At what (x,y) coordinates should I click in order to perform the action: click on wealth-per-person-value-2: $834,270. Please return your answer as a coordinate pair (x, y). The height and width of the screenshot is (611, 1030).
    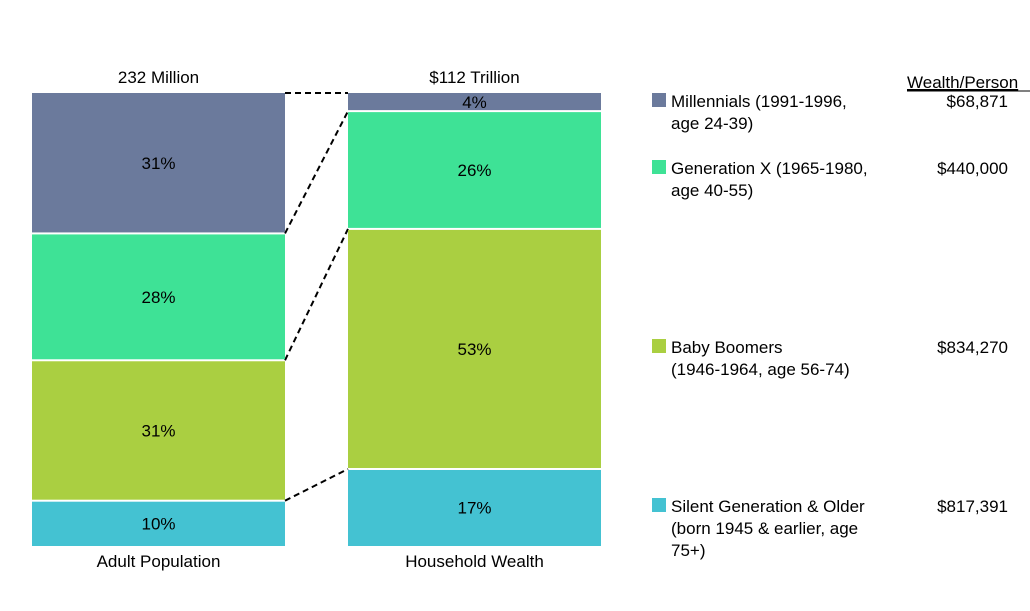
    Looking at the image, I should click on (972, 347).